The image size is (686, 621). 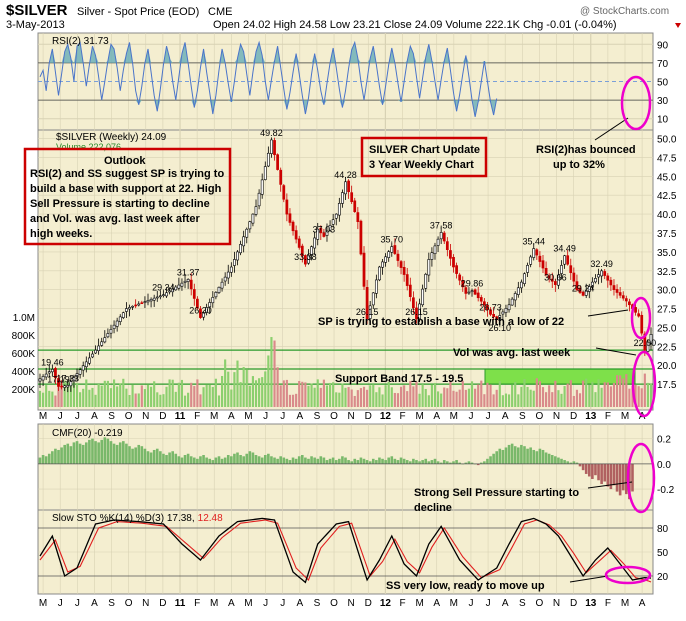 What do you see at coordinates (402, 416) in the screenshot?
I see `x-tick-label-middle: F` at bounding box center [402, 416].